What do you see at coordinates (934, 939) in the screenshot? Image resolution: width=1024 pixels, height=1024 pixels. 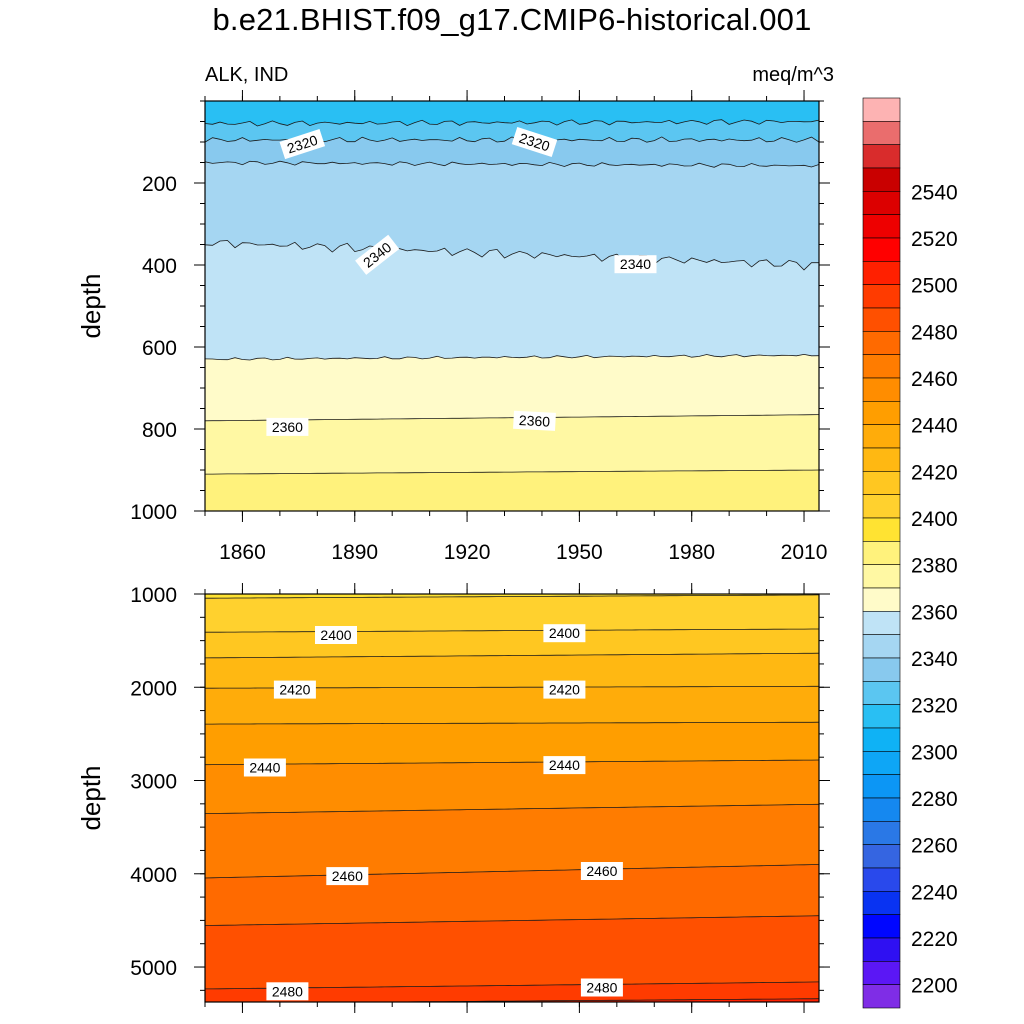 I see `colorbar-label: 2220` at bounding box center [934, 939].